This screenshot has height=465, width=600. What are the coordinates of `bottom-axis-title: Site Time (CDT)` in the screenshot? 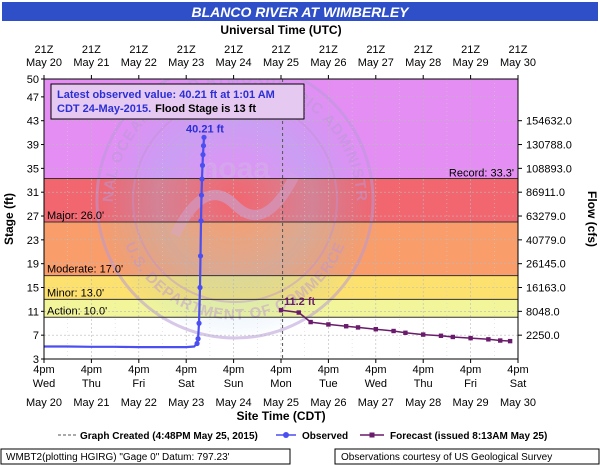 It's located at (280, 416).